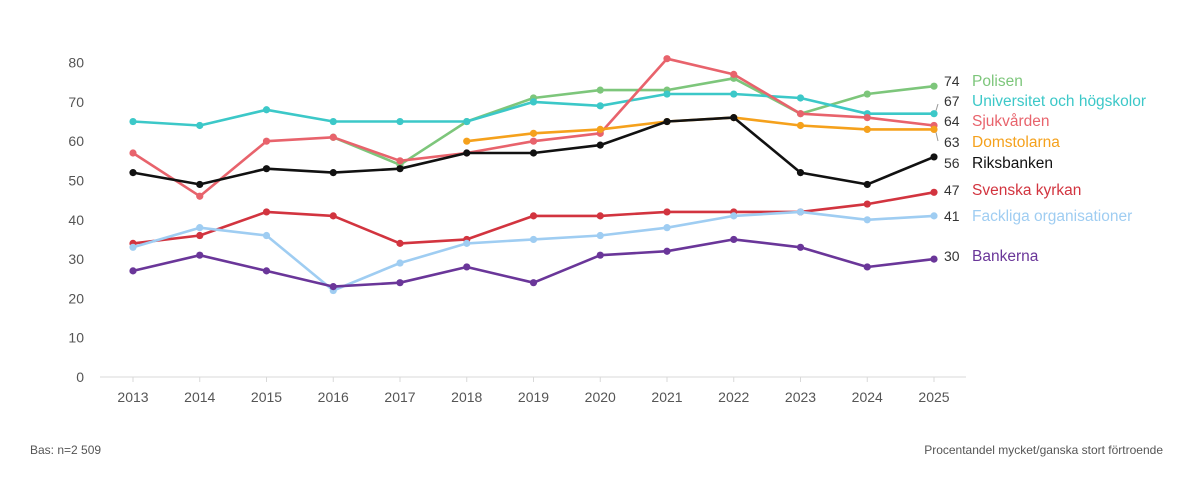  Describe the element at coordinates (199, 397) in the screenshot. I see `x-tick-label: 2014` at that location.